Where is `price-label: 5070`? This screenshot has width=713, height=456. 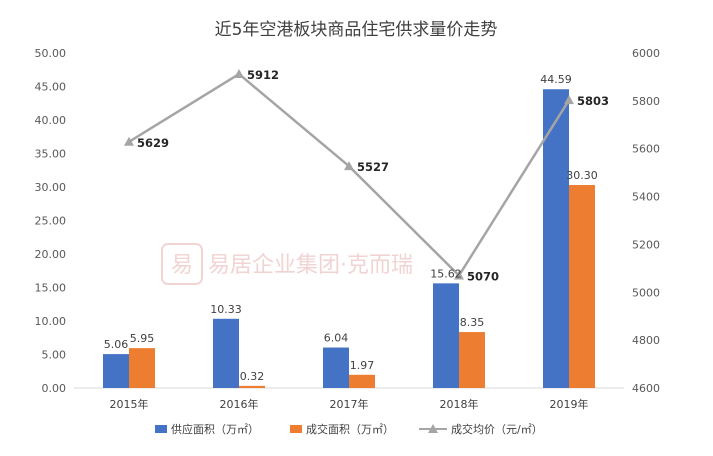 price-label: 5070 is located at coordinates (483, 277).